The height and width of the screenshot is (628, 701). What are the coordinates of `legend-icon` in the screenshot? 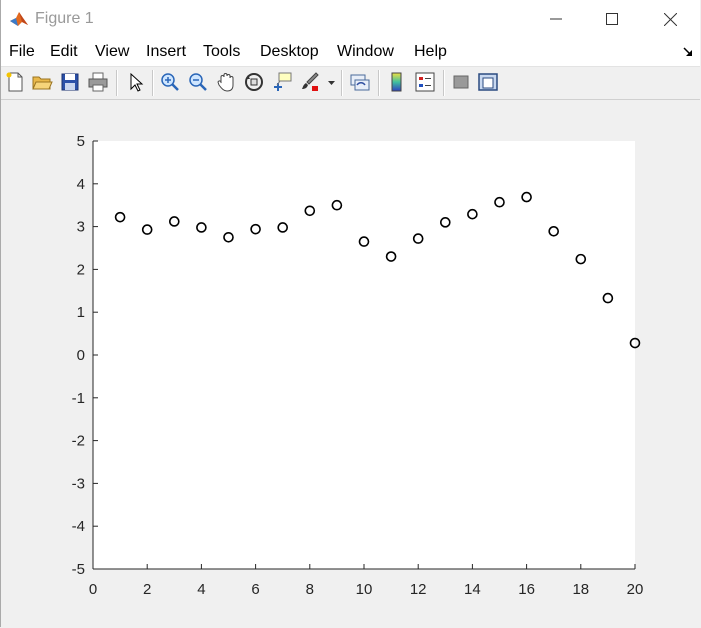 It's located at (425, 82).